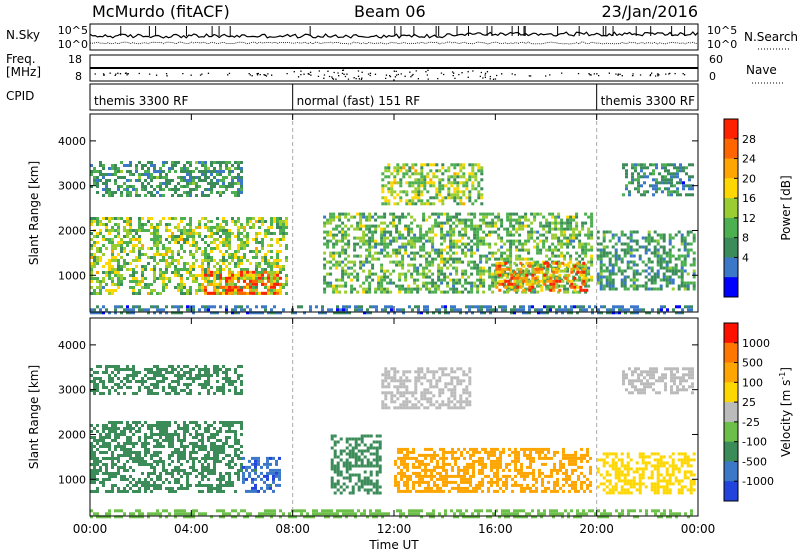 This screenshot has width=800, height=558. What do you see at coordinates (141, 101) in the screenshot?
I see `cpid-label: themis 3300 RF` at bounding box center [141, 101].